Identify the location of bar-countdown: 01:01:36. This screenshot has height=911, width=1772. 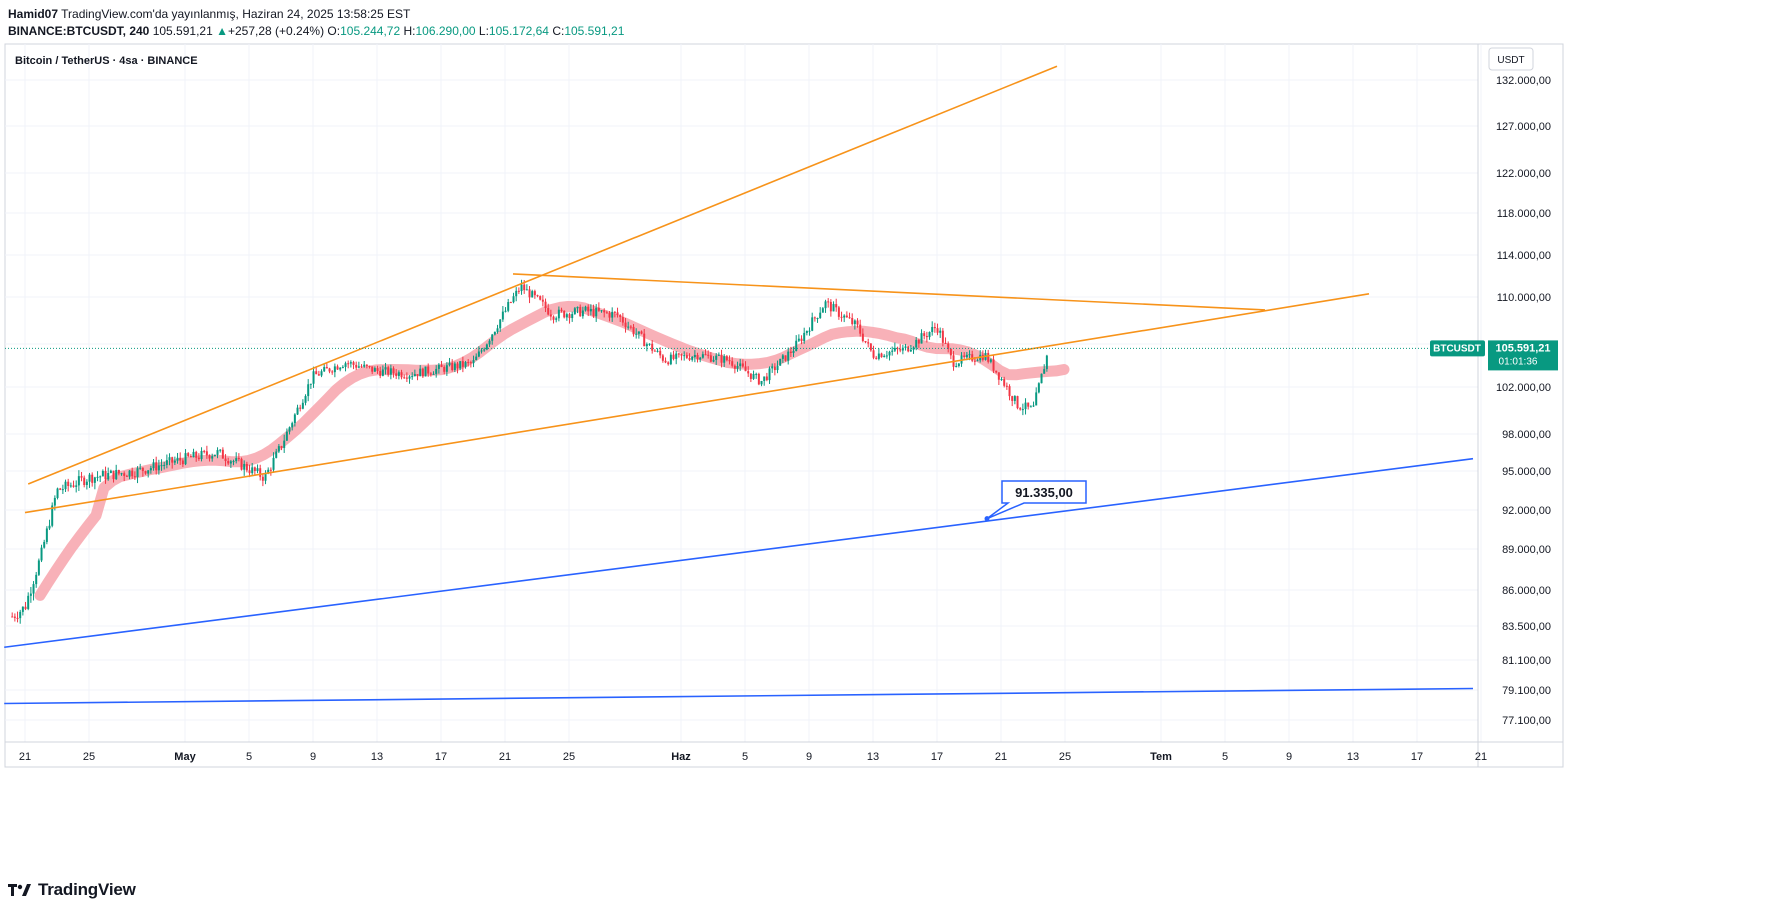
(1518, 361).